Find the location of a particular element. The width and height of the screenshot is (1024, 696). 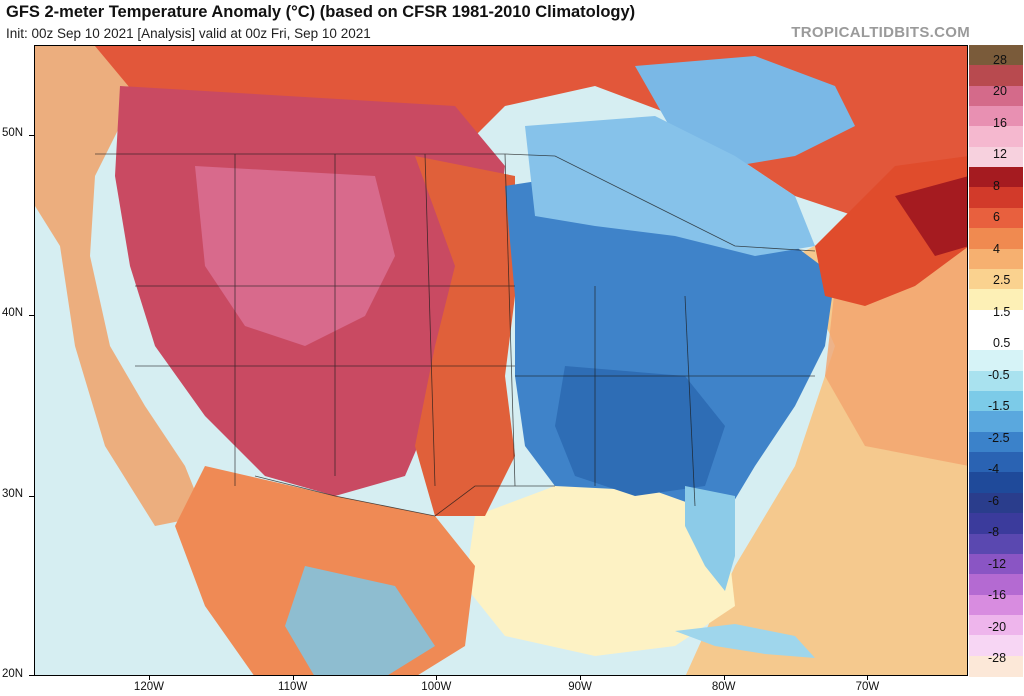

colorbar-label: -1.5 is located at coordinates (999, 406).